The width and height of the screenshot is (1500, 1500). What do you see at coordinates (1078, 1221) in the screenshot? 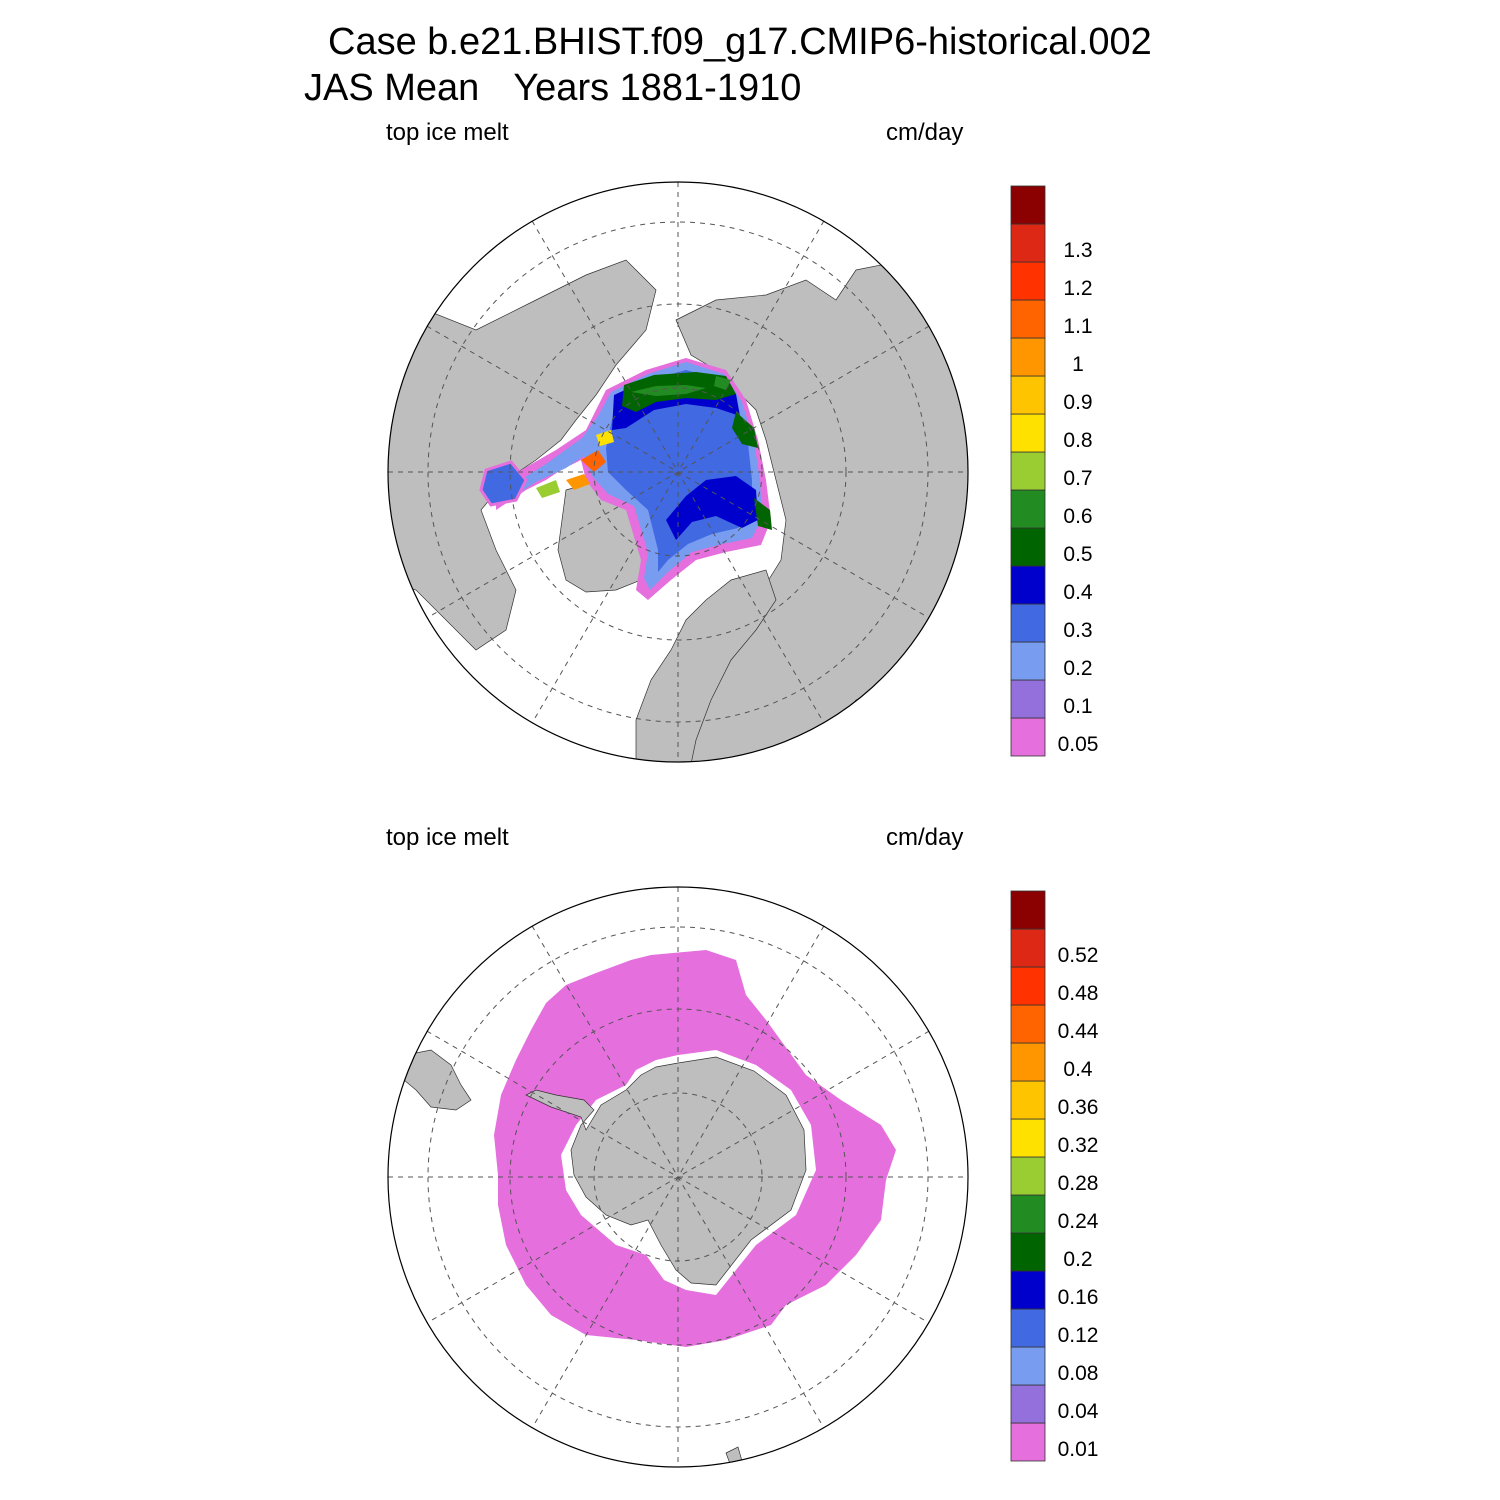
I see `colorbar-tick-label: 0.24` at bounding box center [1078, 1221].